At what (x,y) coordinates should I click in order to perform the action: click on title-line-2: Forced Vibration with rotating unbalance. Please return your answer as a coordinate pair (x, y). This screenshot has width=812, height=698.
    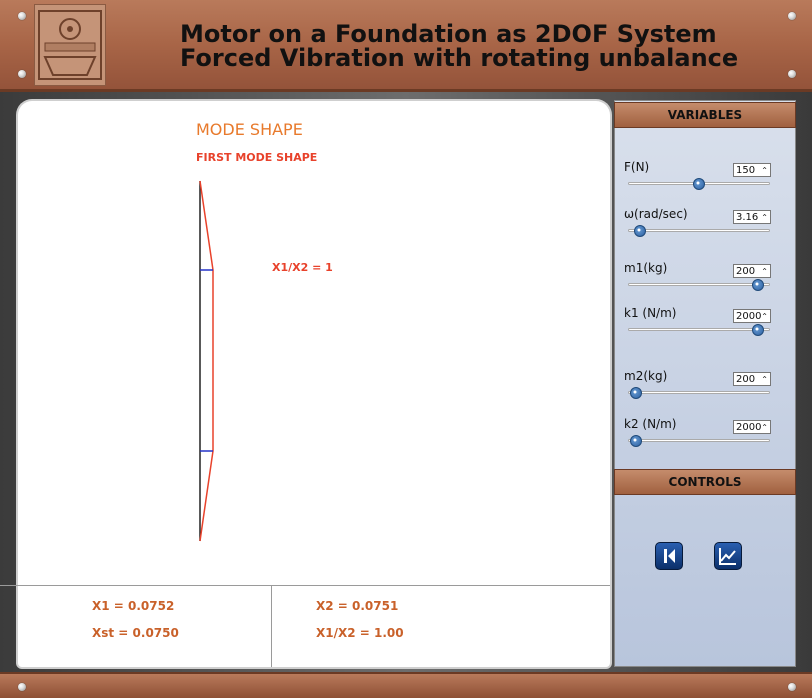
    Looking at the image, I should click on (459, 58).